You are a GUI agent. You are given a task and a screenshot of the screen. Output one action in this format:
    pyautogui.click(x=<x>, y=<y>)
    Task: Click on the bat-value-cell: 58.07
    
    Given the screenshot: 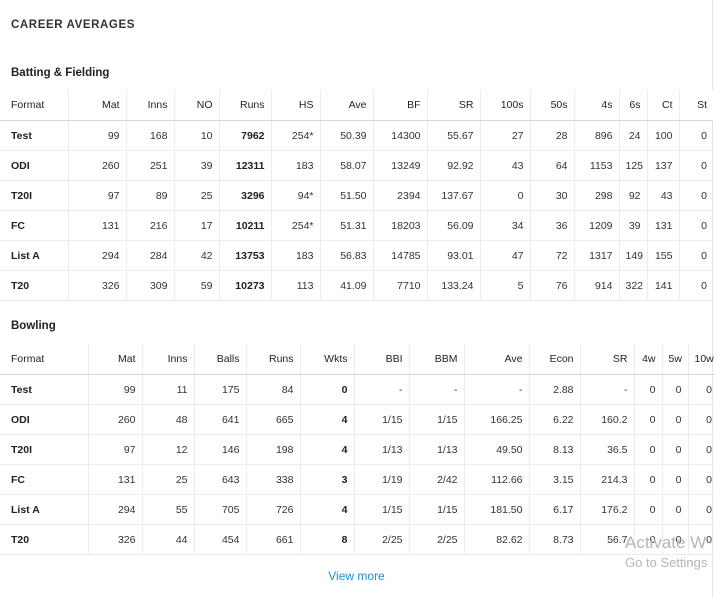 What is the action you would take?
    pyautogui.click(x=347, y=165)
    